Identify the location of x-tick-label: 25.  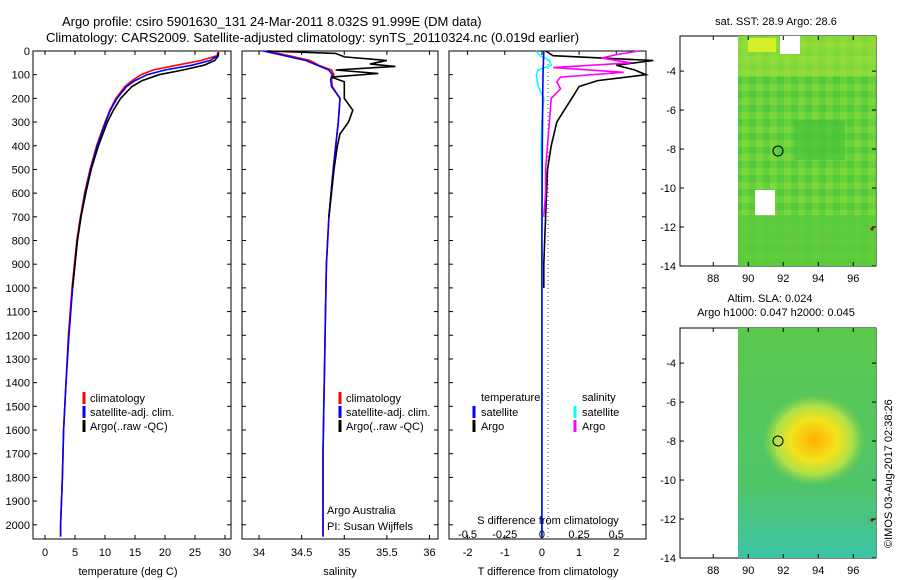
(195, 553).